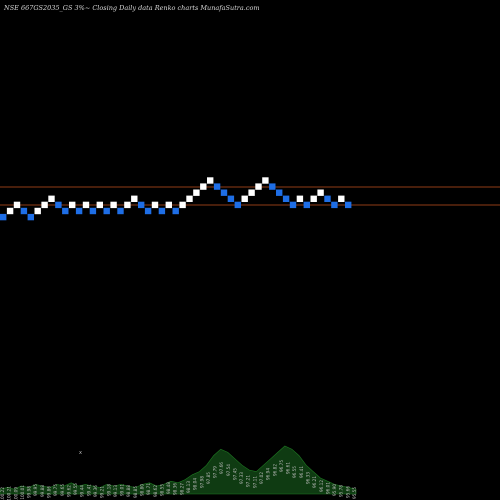 The width and height of the screenshot is (500, 500). What do you see at coordinates (175, 489) in the screenshot?
I see `volume-price-label: 98.36` at bounding box center [175, 489].